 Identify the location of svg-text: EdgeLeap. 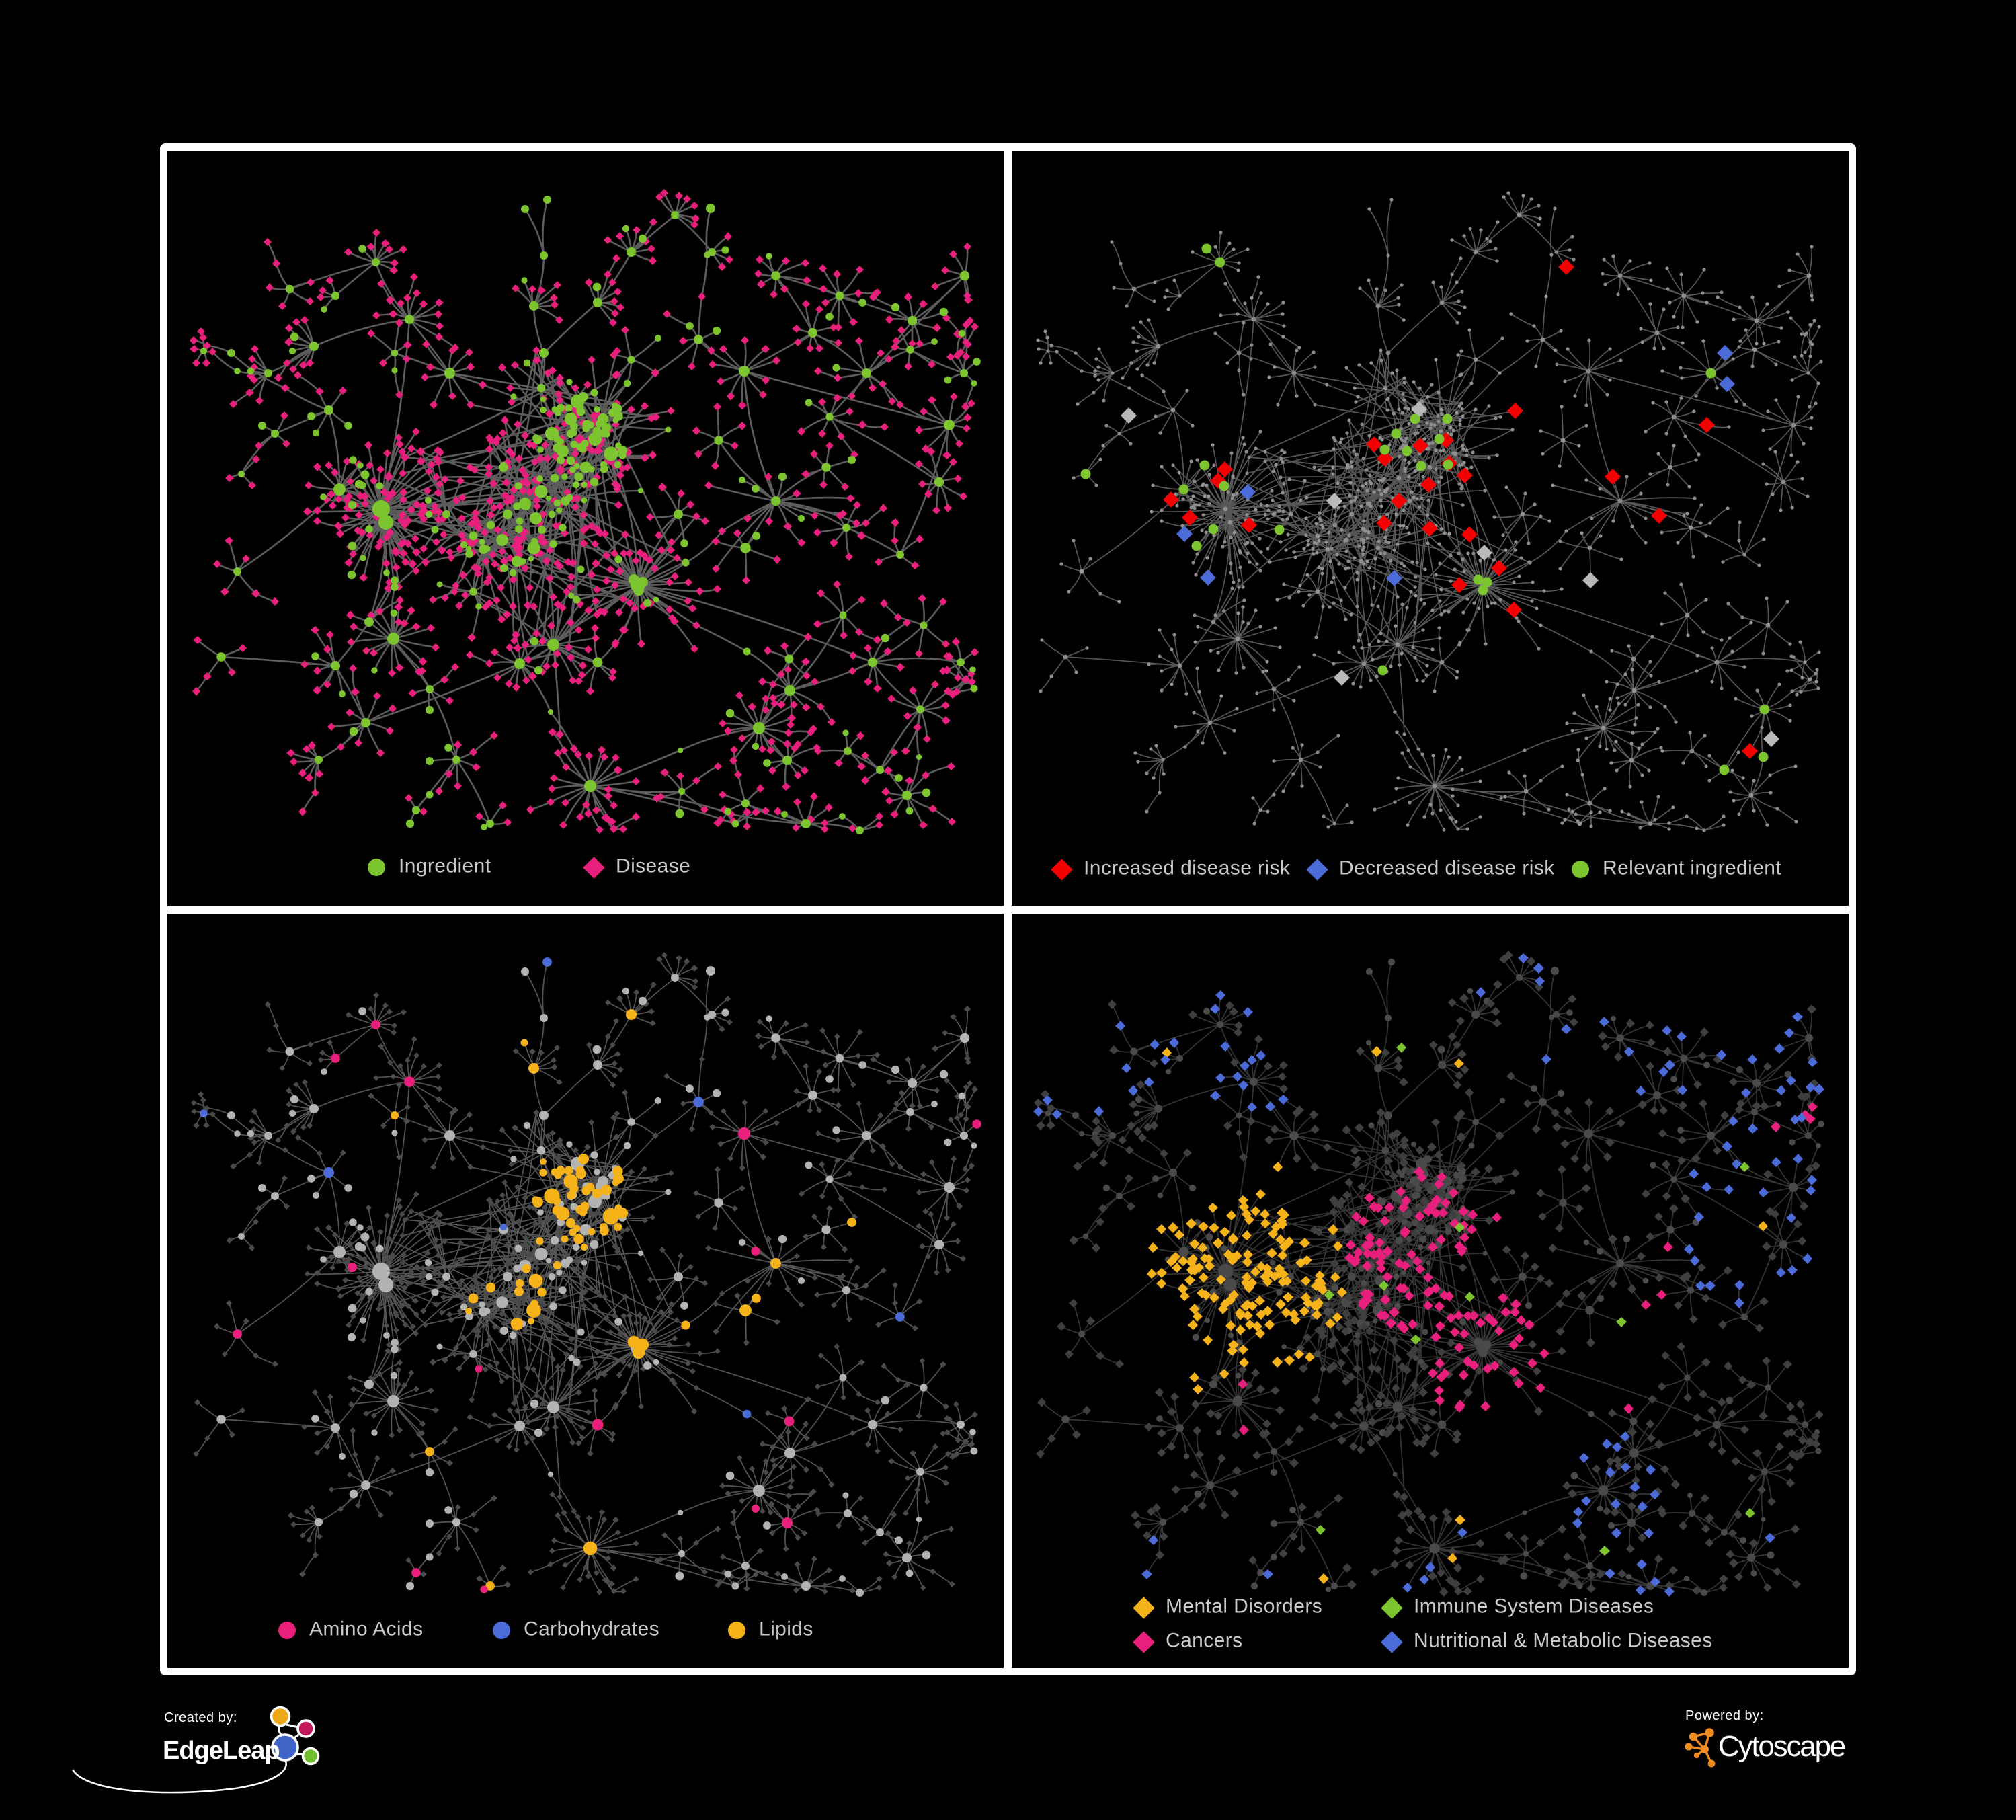
(221, 1751).